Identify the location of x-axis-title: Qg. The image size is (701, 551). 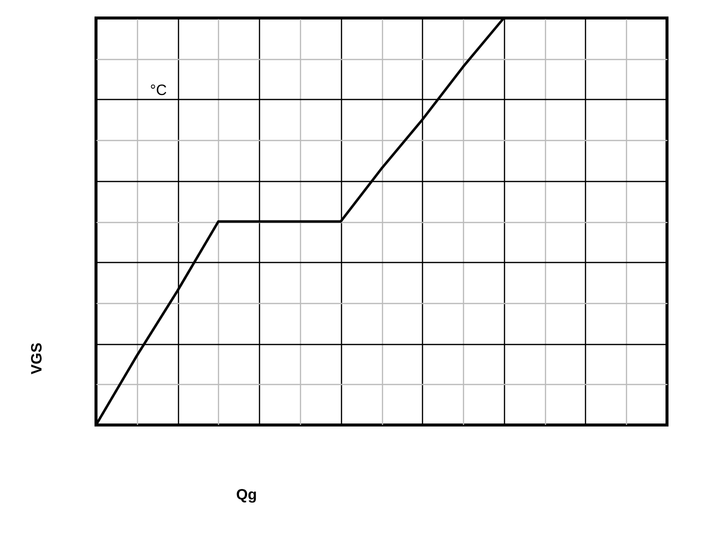
(246, 495).